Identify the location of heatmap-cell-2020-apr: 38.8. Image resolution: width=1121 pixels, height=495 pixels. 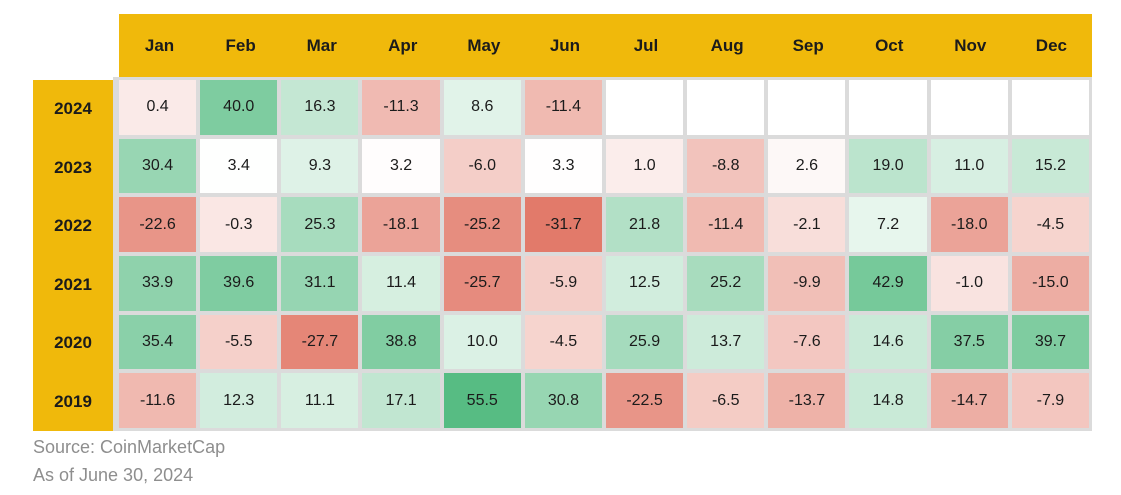
(401, 342).